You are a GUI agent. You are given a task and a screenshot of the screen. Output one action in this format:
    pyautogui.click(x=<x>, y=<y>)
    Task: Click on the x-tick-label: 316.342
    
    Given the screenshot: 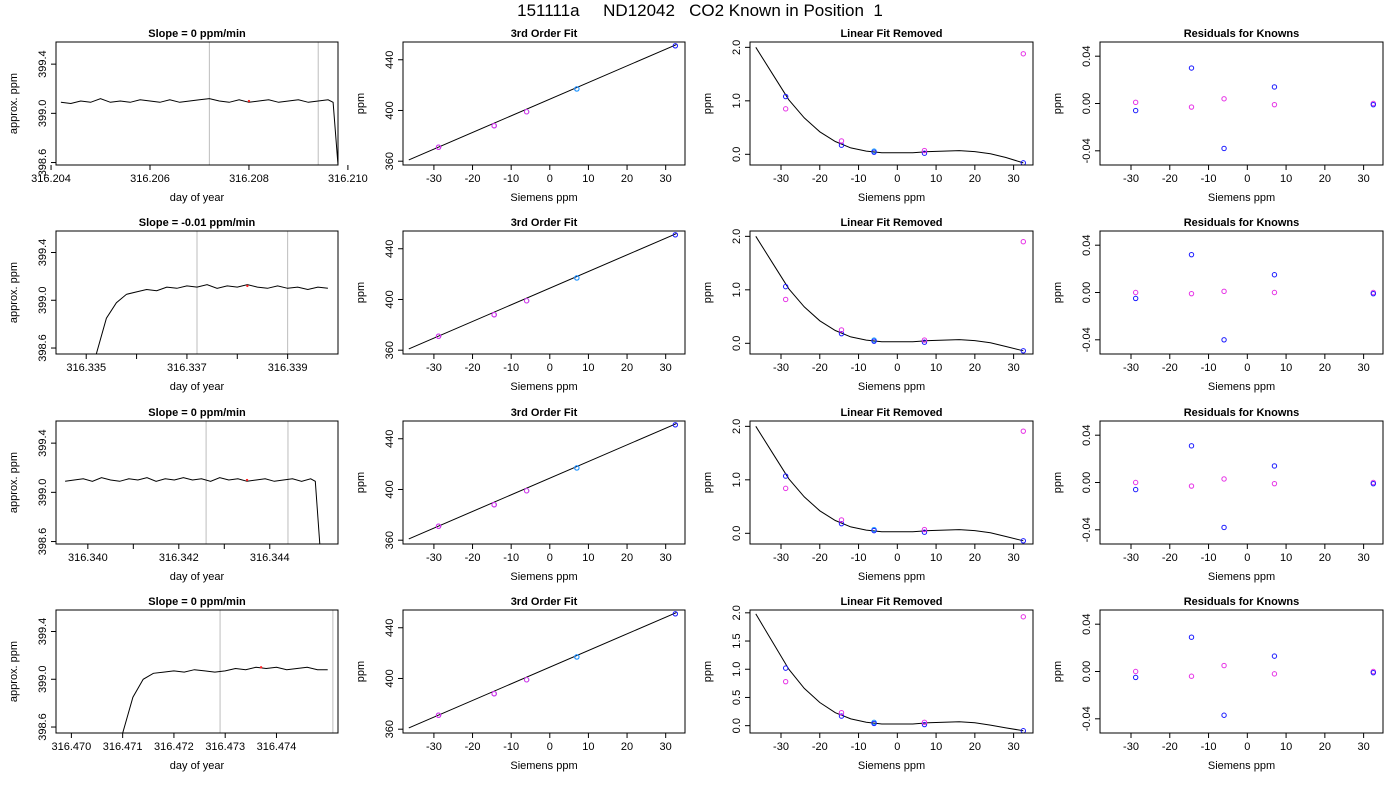 What is the action you would take?
    pyautogui.click(x=179, y=558)
    